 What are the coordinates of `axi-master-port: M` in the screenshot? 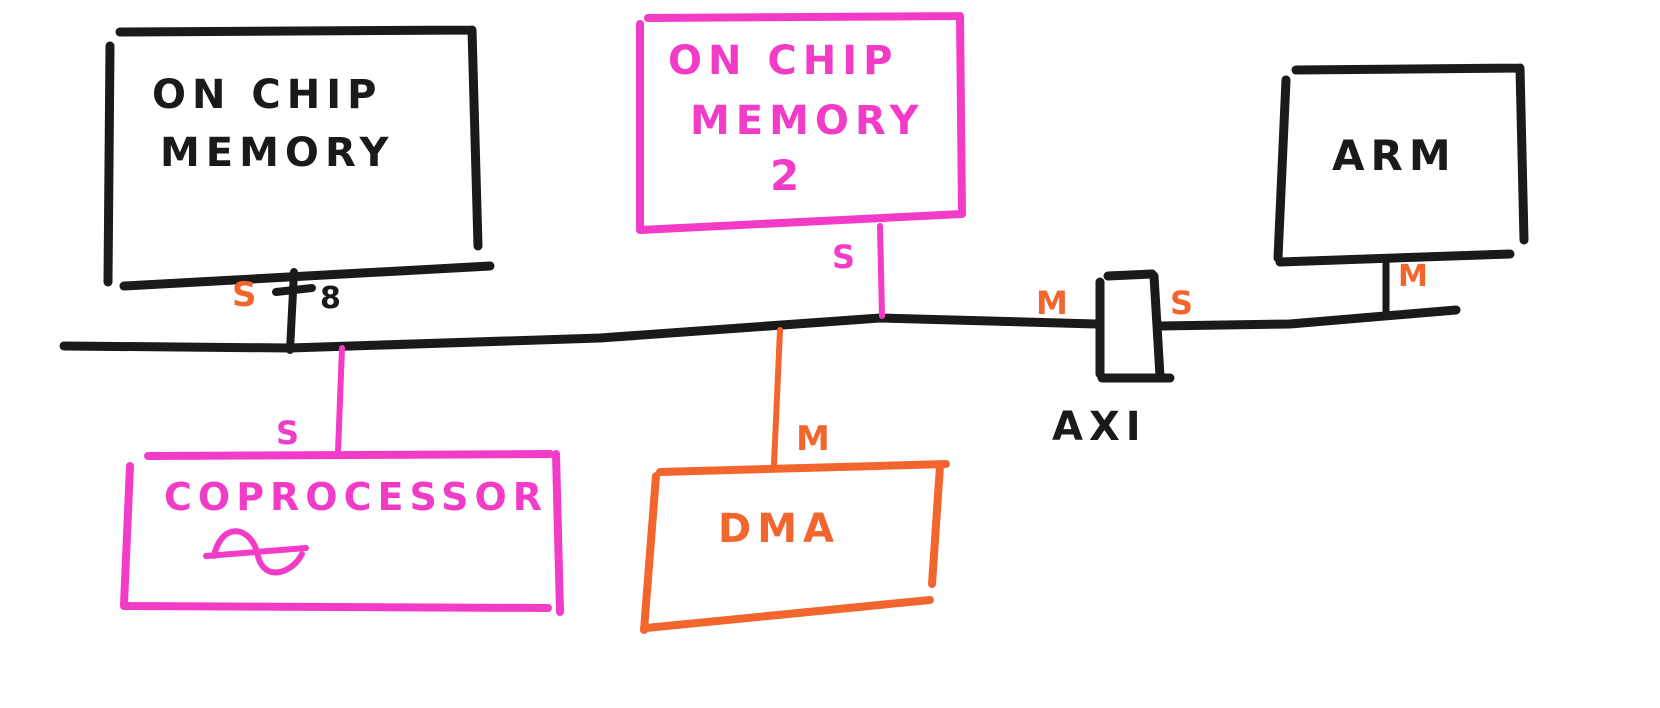 It's located at (1055, 303).